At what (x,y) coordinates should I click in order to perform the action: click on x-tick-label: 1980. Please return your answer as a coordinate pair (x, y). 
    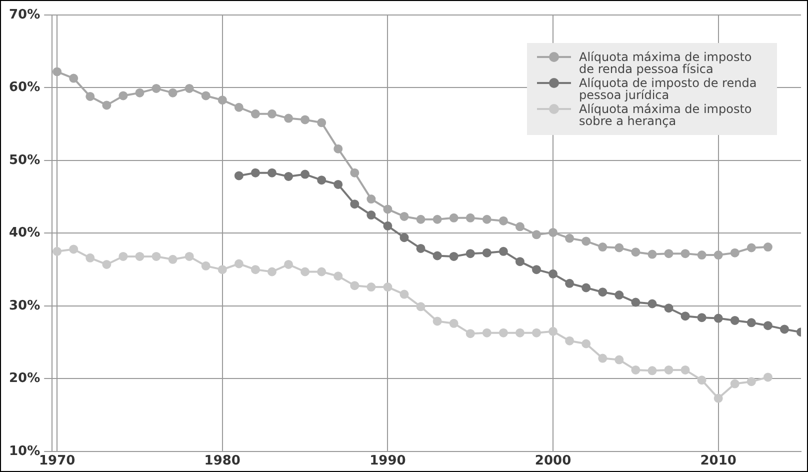
    Looking at the image, I should click on (222, 461).